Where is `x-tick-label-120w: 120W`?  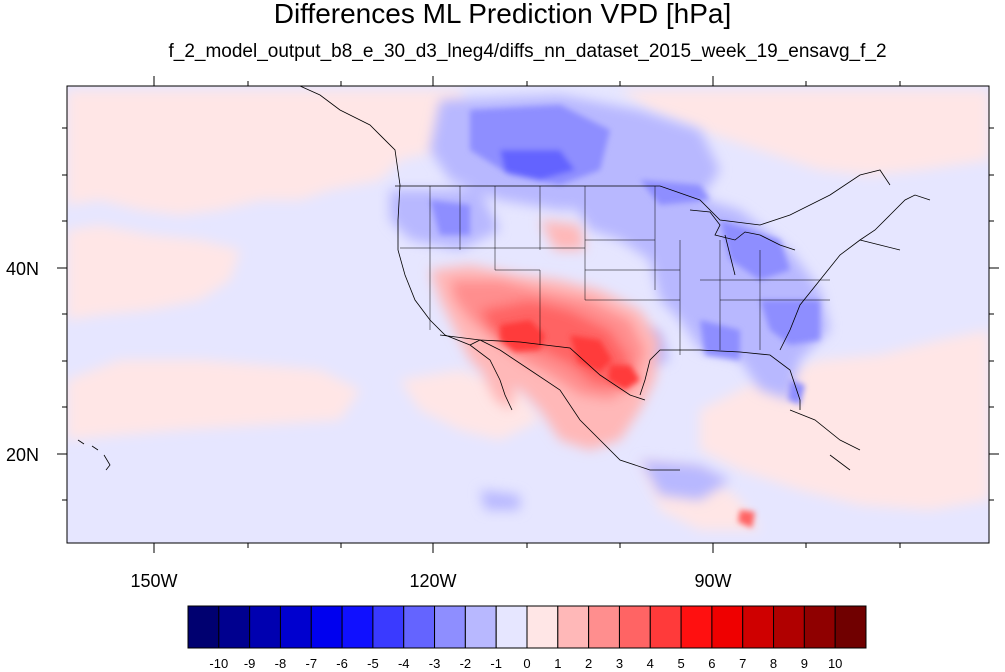
x-tick-label-120w: 120W is located at coordinates (432, 581).